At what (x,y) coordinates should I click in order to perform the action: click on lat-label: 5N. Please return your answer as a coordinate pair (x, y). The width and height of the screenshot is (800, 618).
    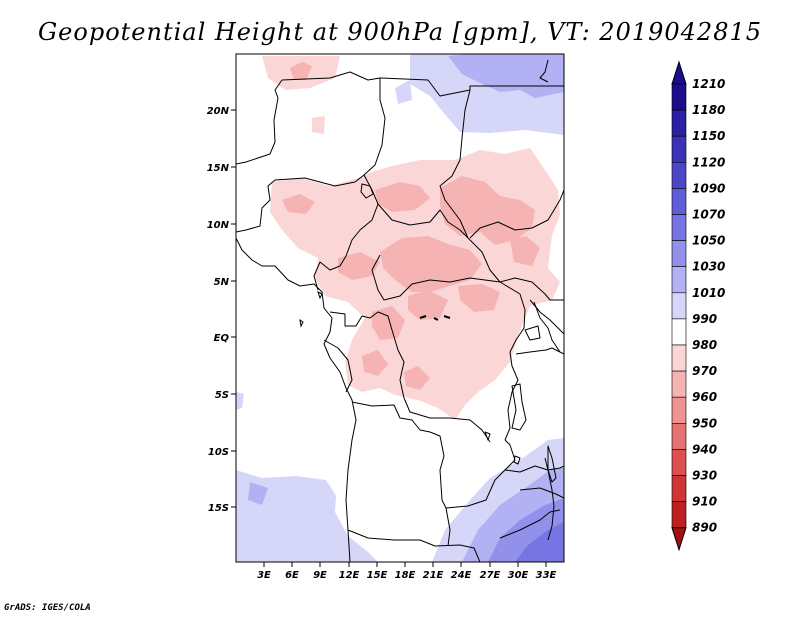
    Looking at the image, I should click on (222, 282).